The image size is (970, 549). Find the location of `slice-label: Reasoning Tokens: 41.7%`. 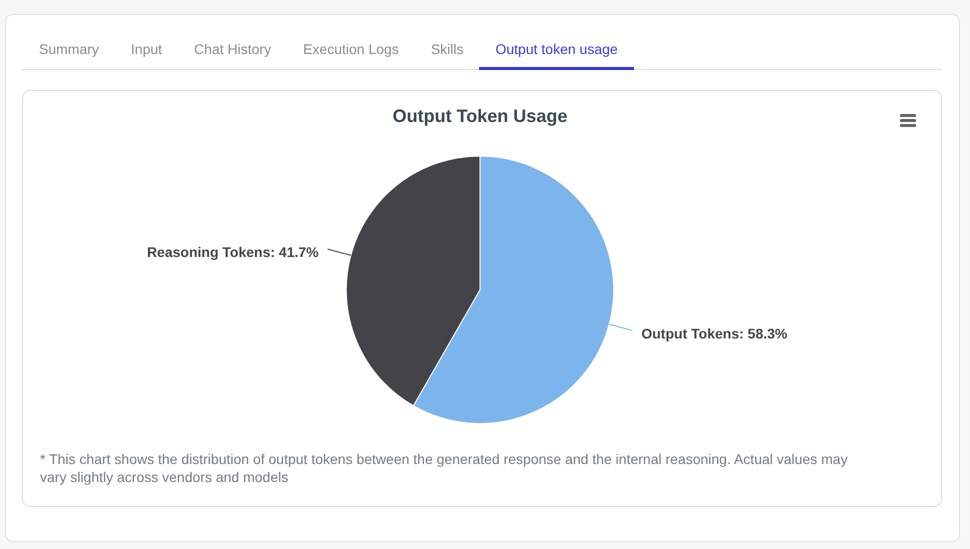

slice-label: Reasoning Tokens: 41.7% is located at coordinates (233, 252).